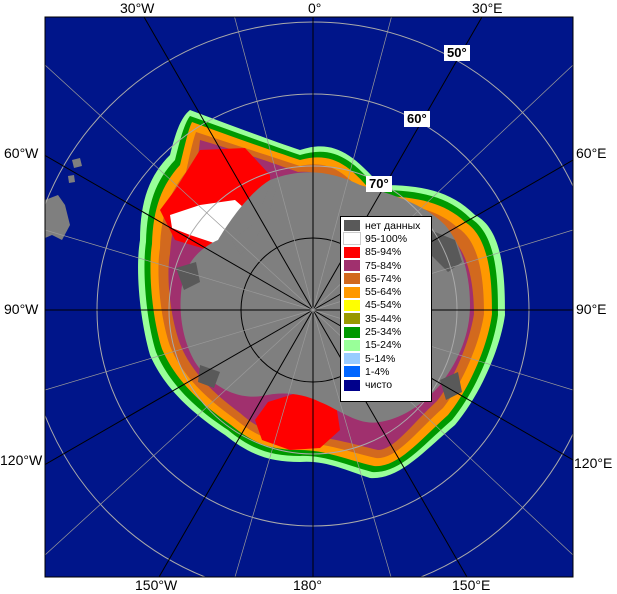 The width and height of the screenshot is (617, 594). I want to click on legend-label: 85-94%, so click(383, 252).